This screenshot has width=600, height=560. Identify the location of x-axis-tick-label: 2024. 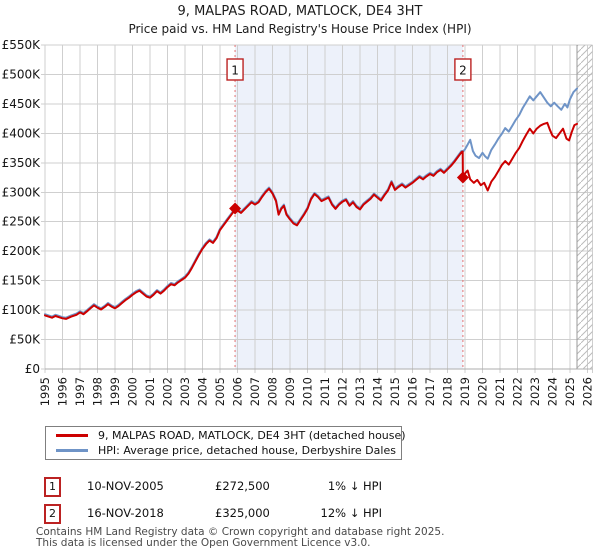
(553, 391).